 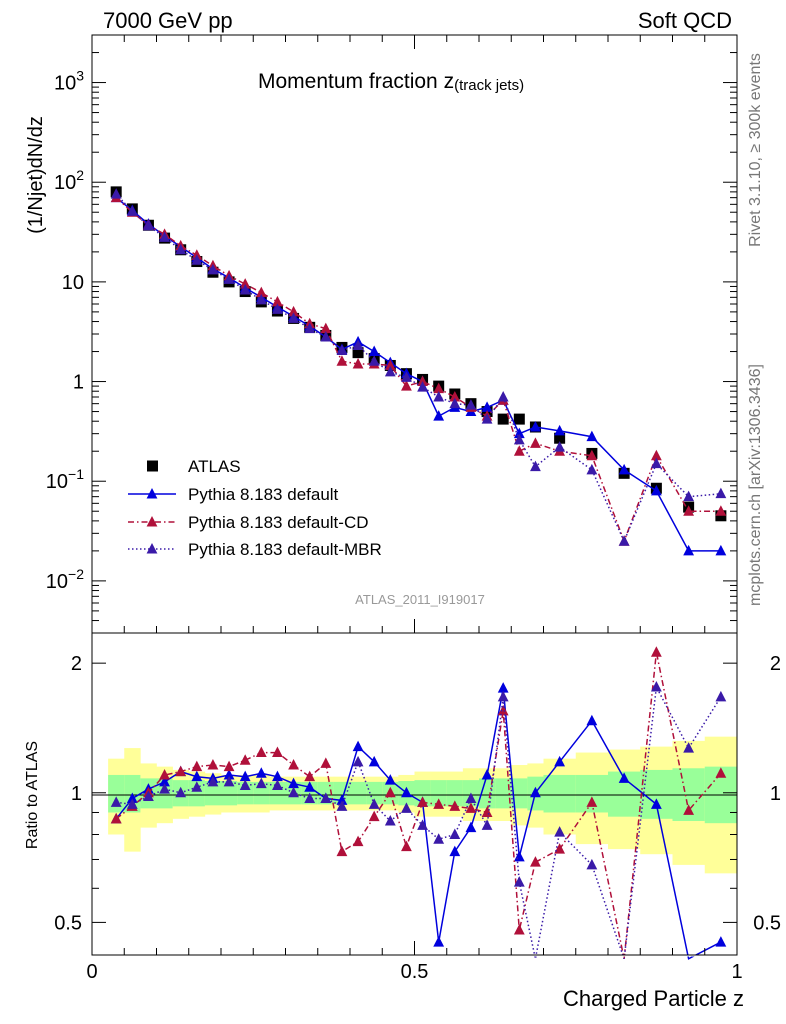 What do you see at coordinates (775, 794) in the screenshot?
I see `ratio-y-tick-label-right: 1` at bounding box center [775, 794].